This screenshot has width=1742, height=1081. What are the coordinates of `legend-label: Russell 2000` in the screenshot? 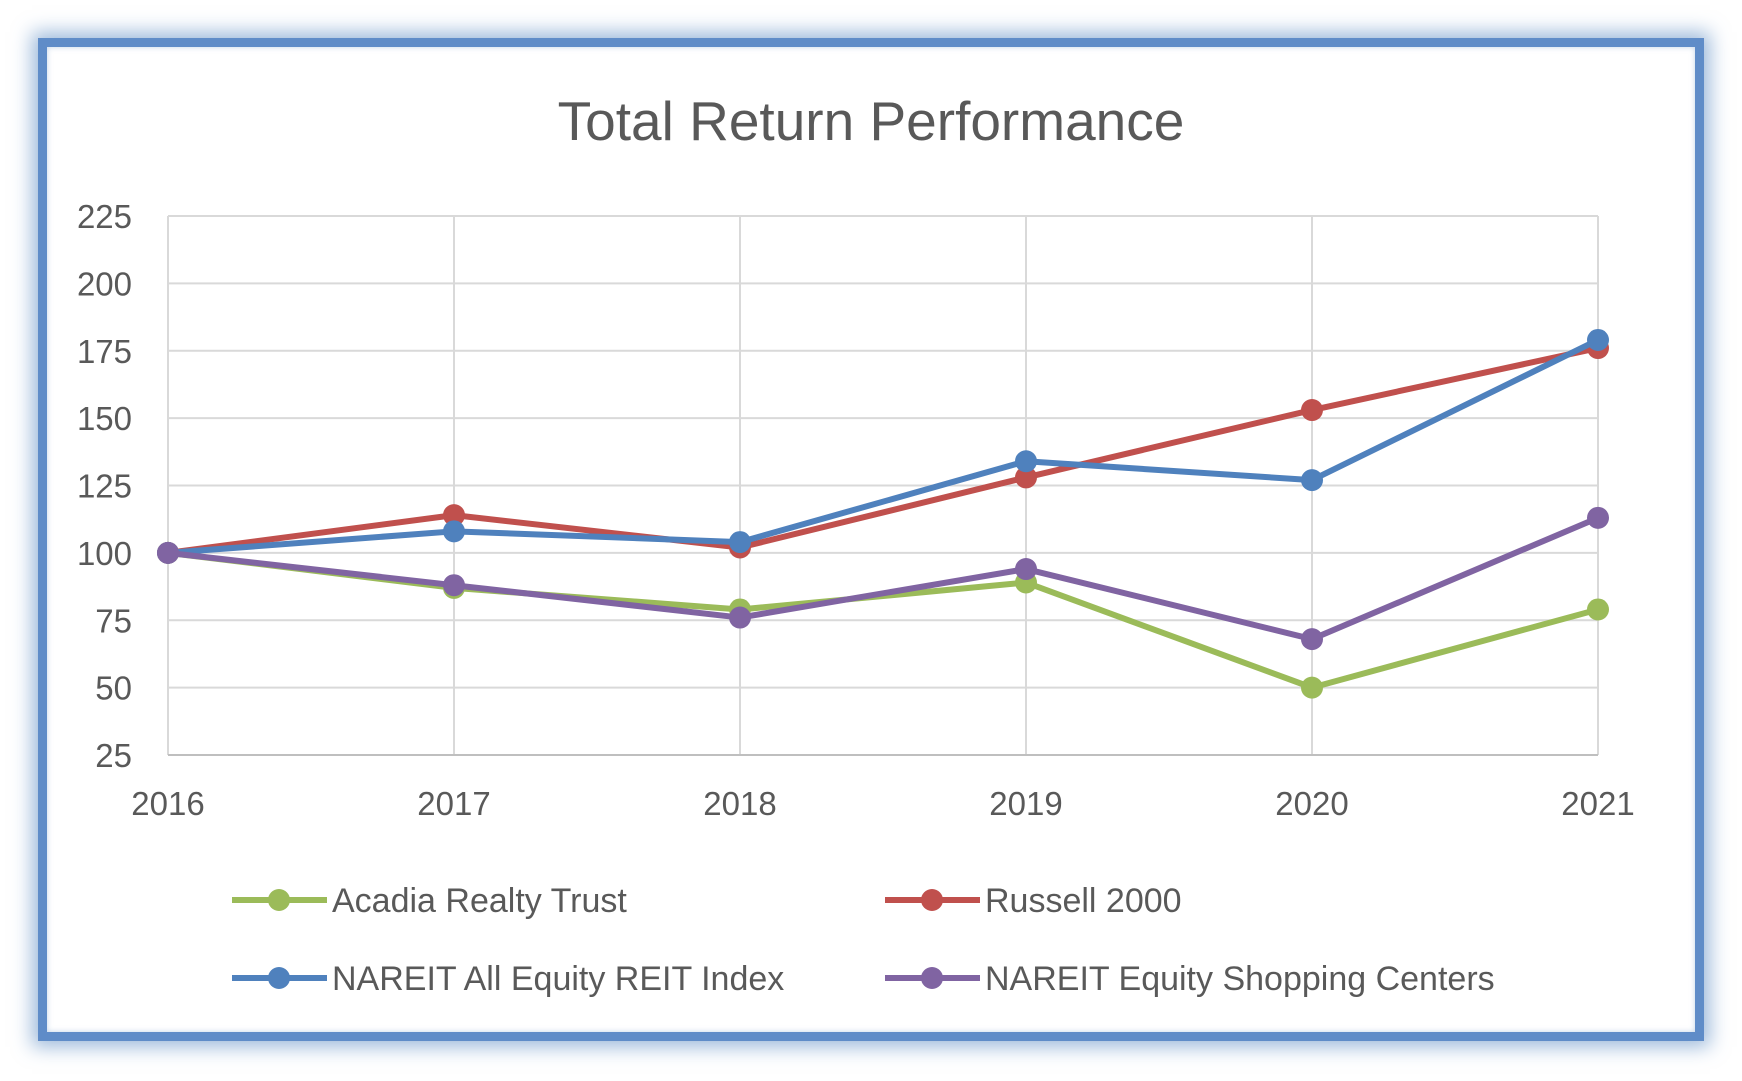 It's located at (1083, 901).